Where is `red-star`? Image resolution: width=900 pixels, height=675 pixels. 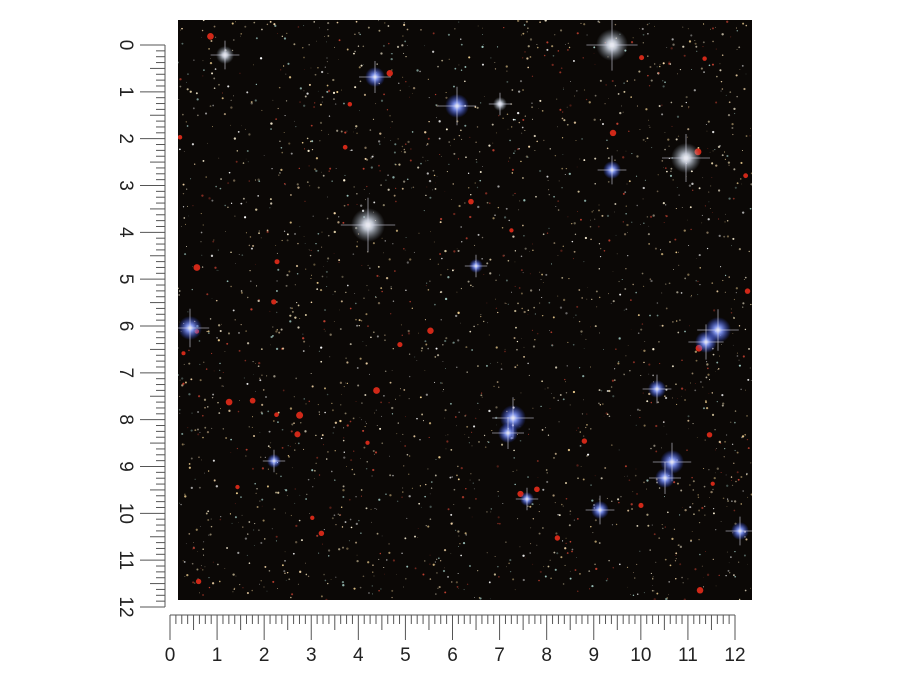 red-star is located at coordinates (430, 330).